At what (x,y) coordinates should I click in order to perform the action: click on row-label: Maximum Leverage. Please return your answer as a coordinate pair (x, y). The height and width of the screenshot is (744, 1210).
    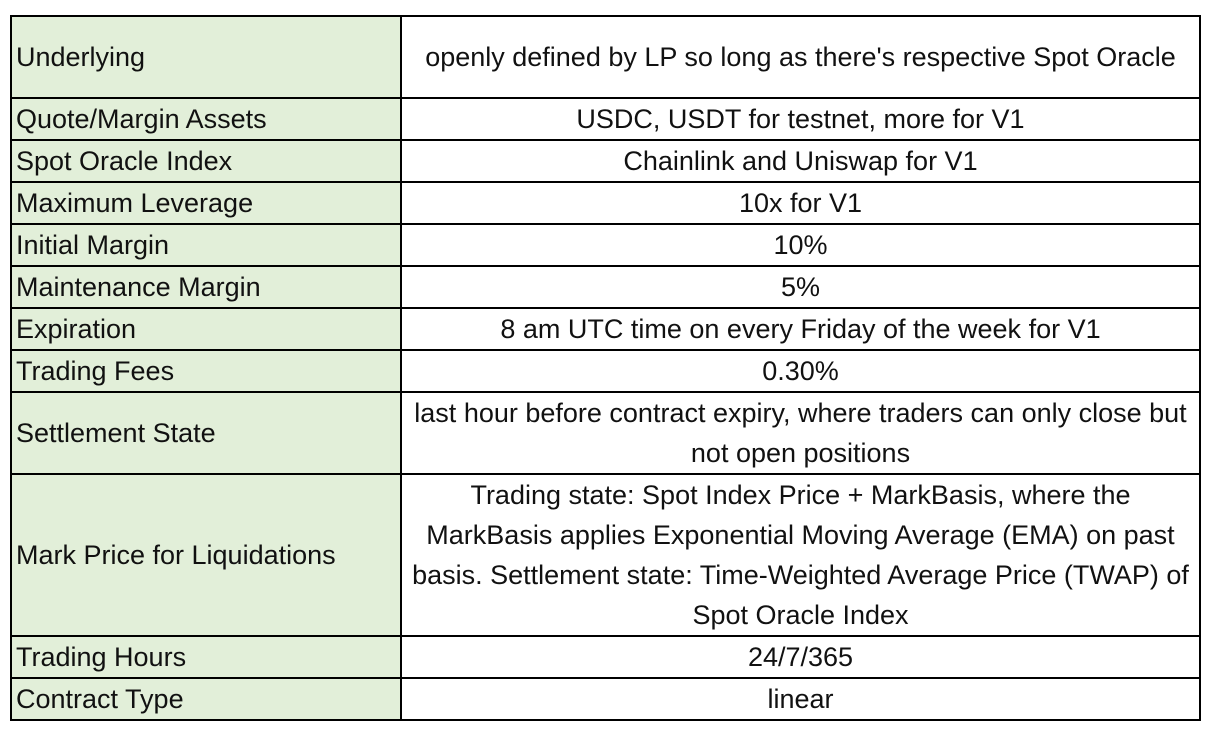
    Looking at the image, I should click on (206, 203).